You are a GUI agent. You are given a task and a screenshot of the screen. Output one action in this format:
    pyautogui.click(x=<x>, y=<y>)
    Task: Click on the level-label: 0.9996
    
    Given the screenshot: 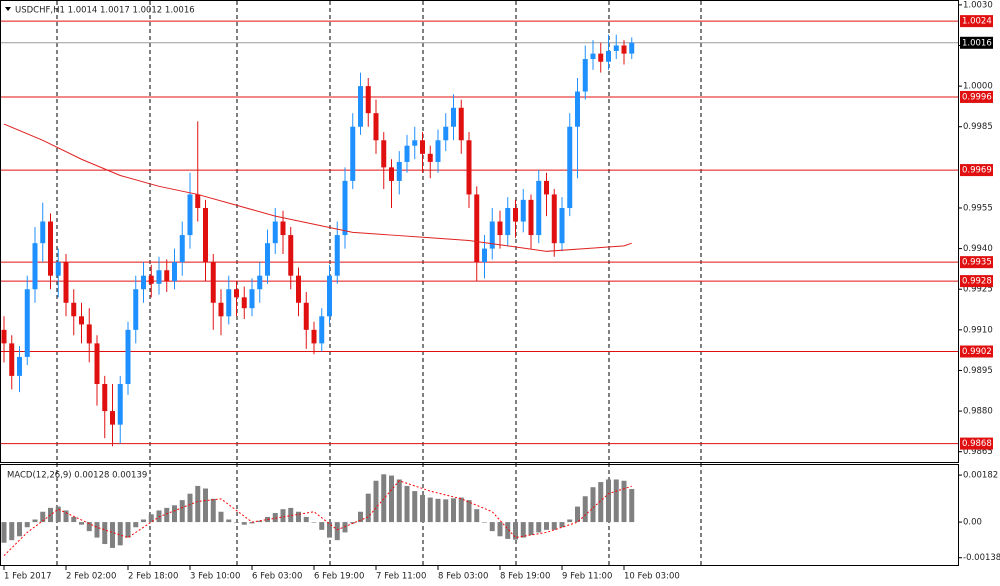 What is the action you would take?
    pyautogui.click(x=977, y=97)
    